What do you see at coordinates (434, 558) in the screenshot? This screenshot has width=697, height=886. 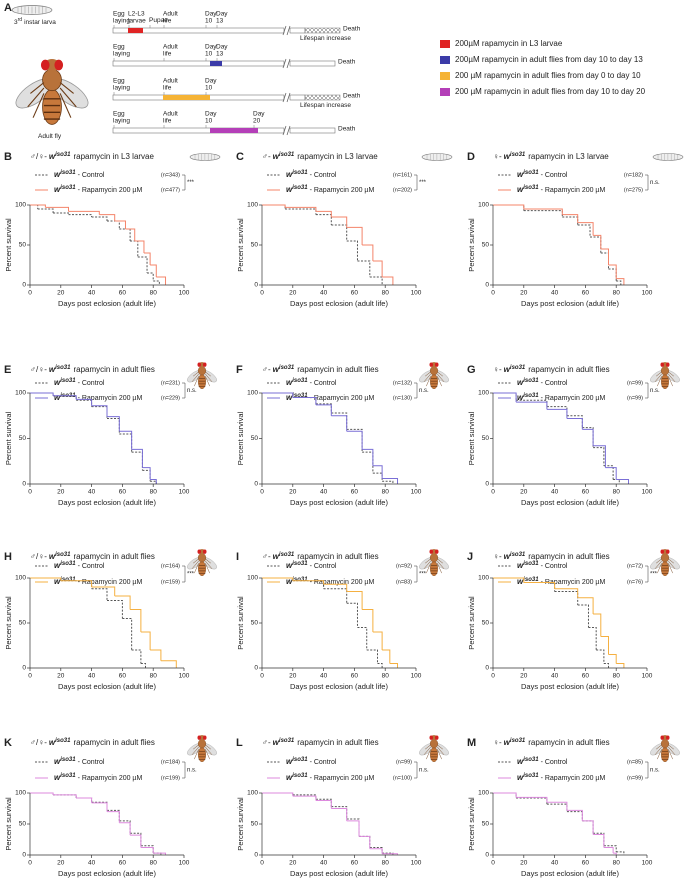 I see `fly-thorax` at bounding box center [434, 558].